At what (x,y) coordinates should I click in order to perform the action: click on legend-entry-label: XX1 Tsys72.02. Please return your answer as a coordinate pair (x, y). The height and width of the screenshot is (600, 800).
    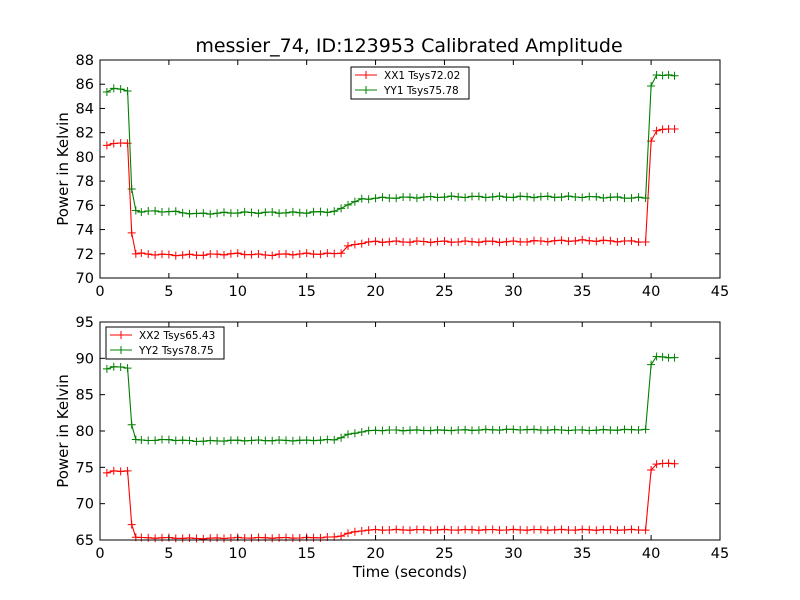
    Looking at the image, I should click on (422, 76).